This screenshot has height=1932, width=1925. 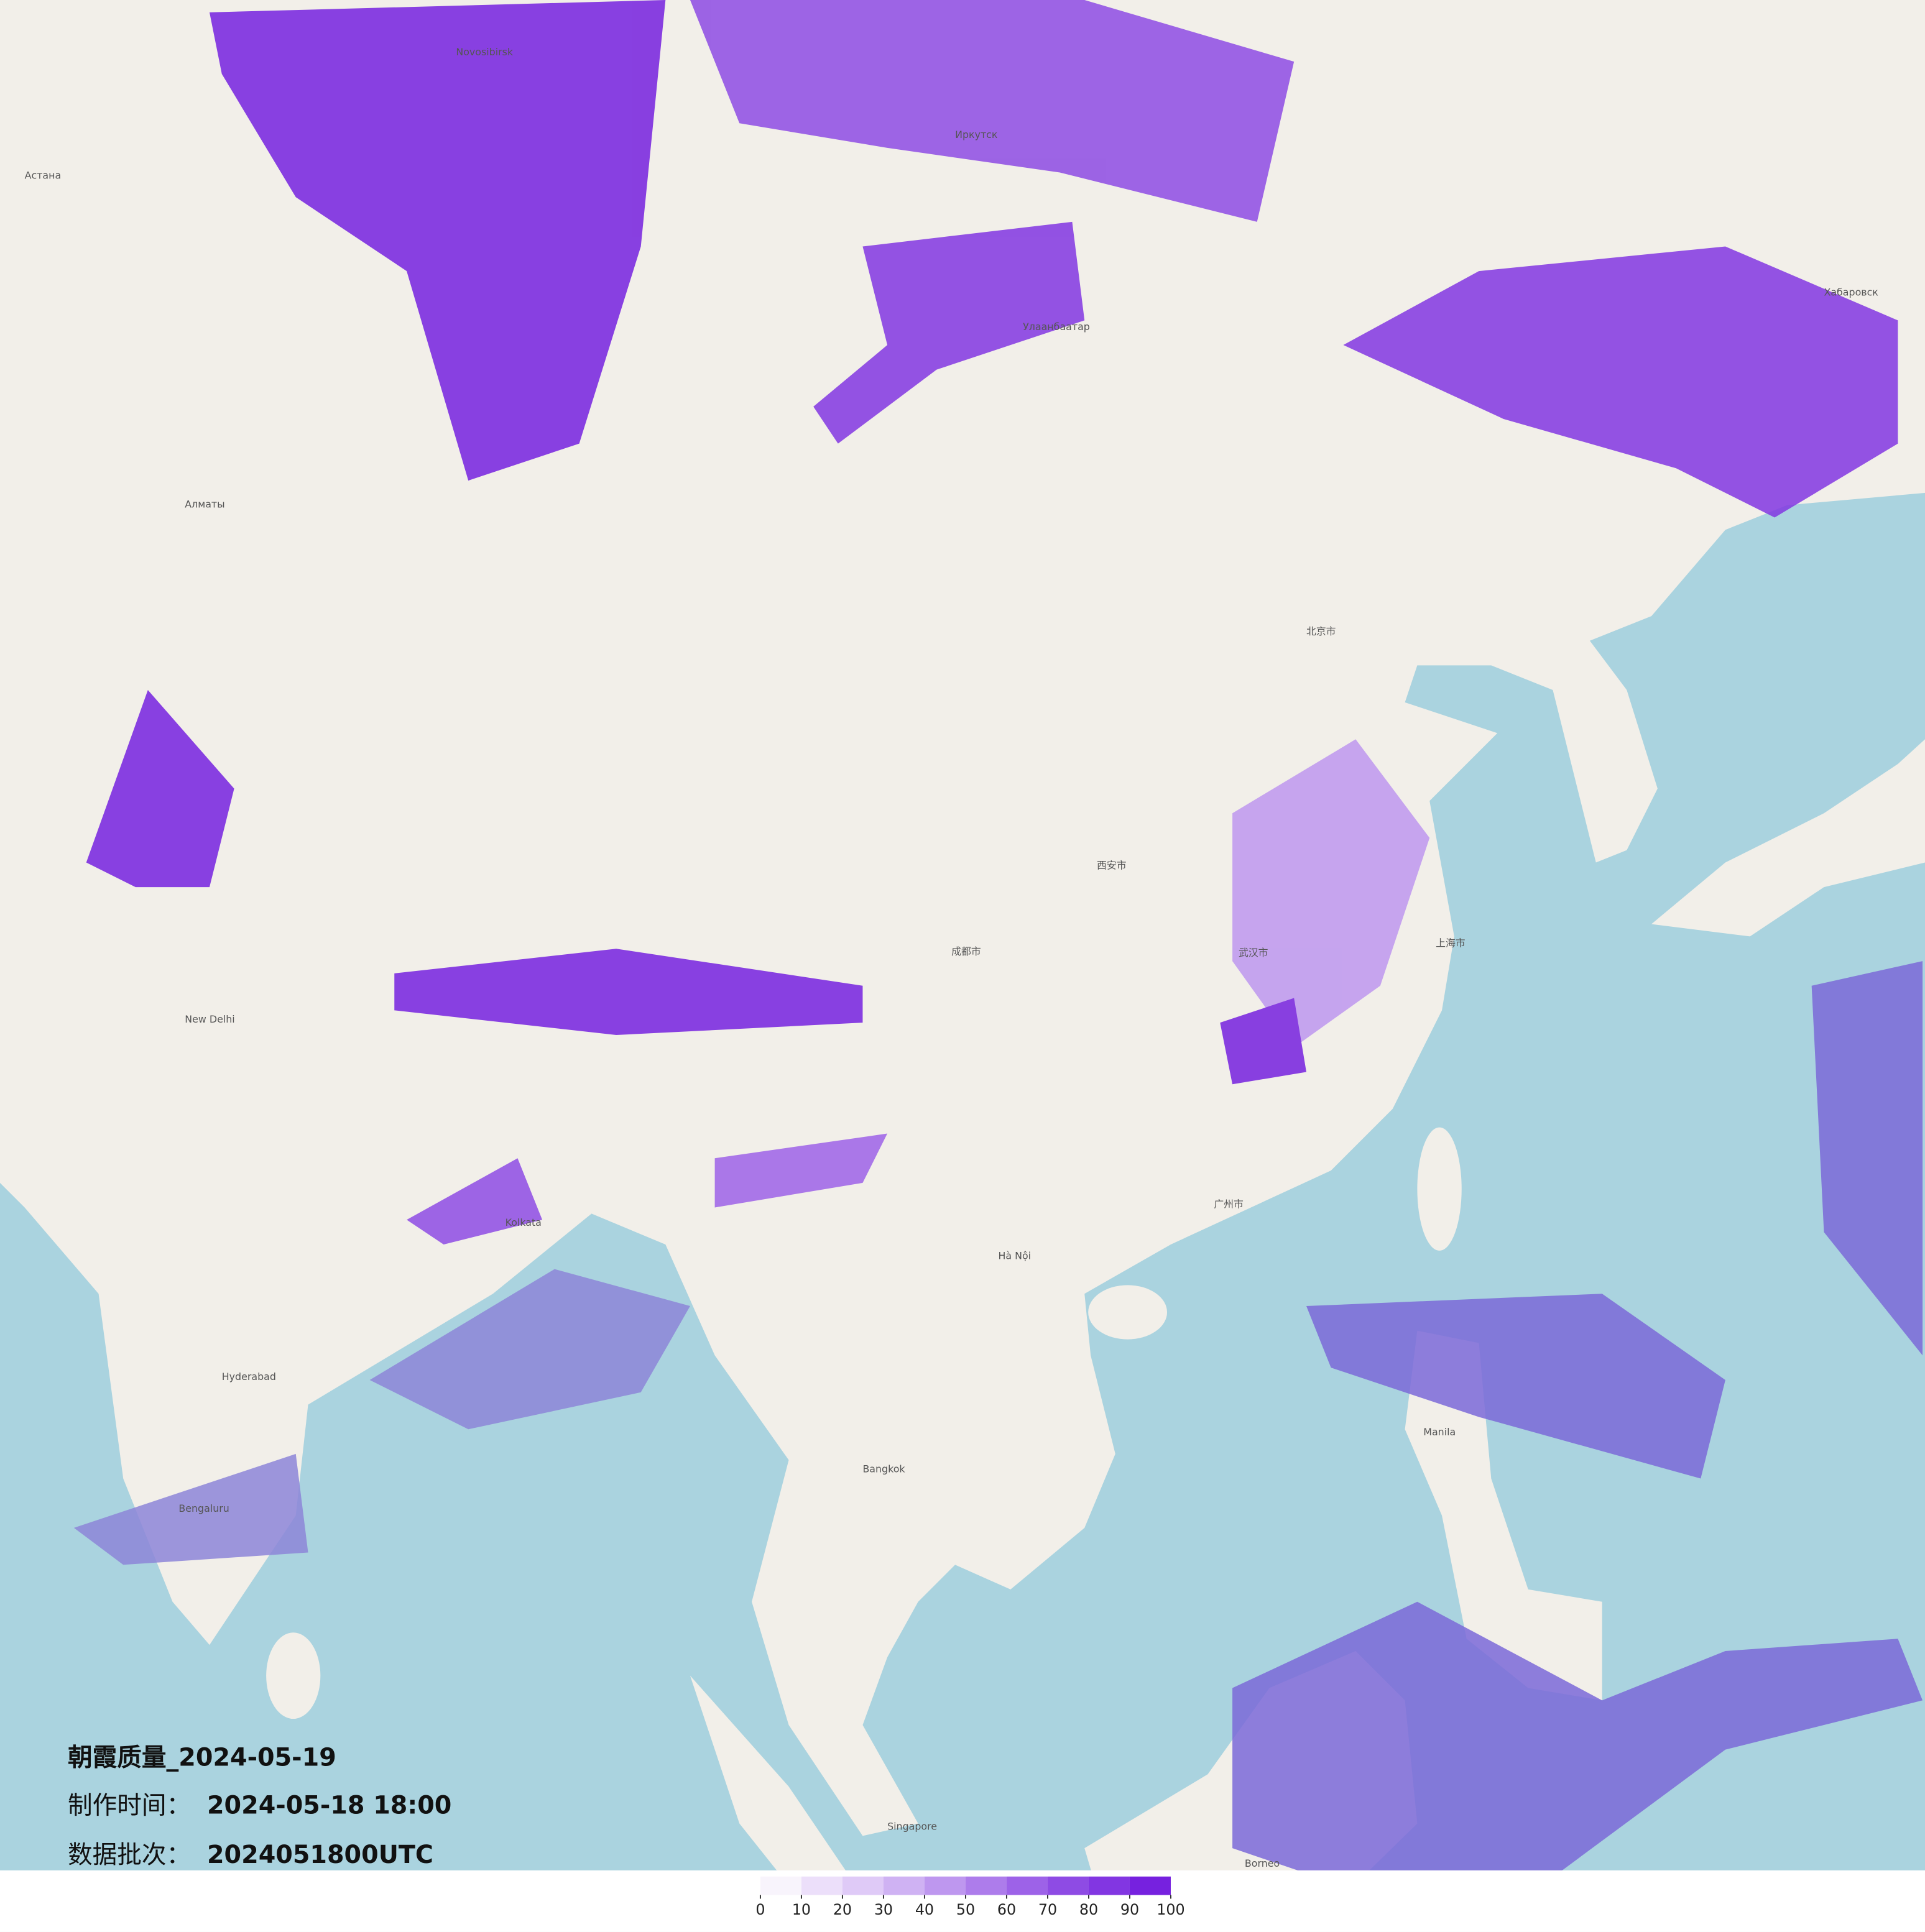 What do you see at coordinates (43, 175) in the screenshot?
I see `place-label: Астана` at bounding box center [43, 175].